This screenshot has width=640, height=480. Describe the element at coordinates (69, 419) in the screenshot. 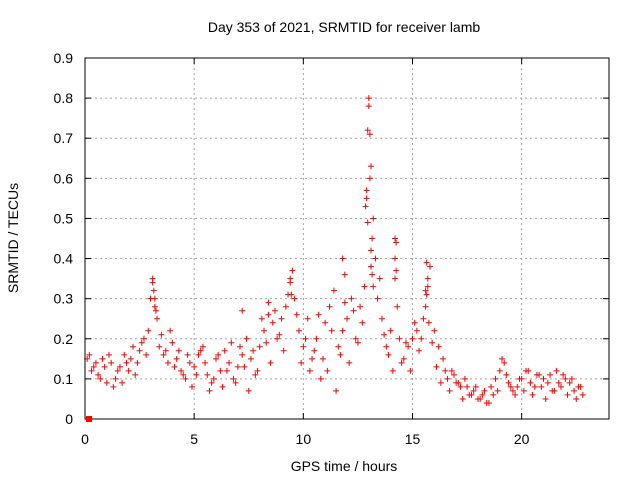

I see `y-tick-label: 0` at that location.